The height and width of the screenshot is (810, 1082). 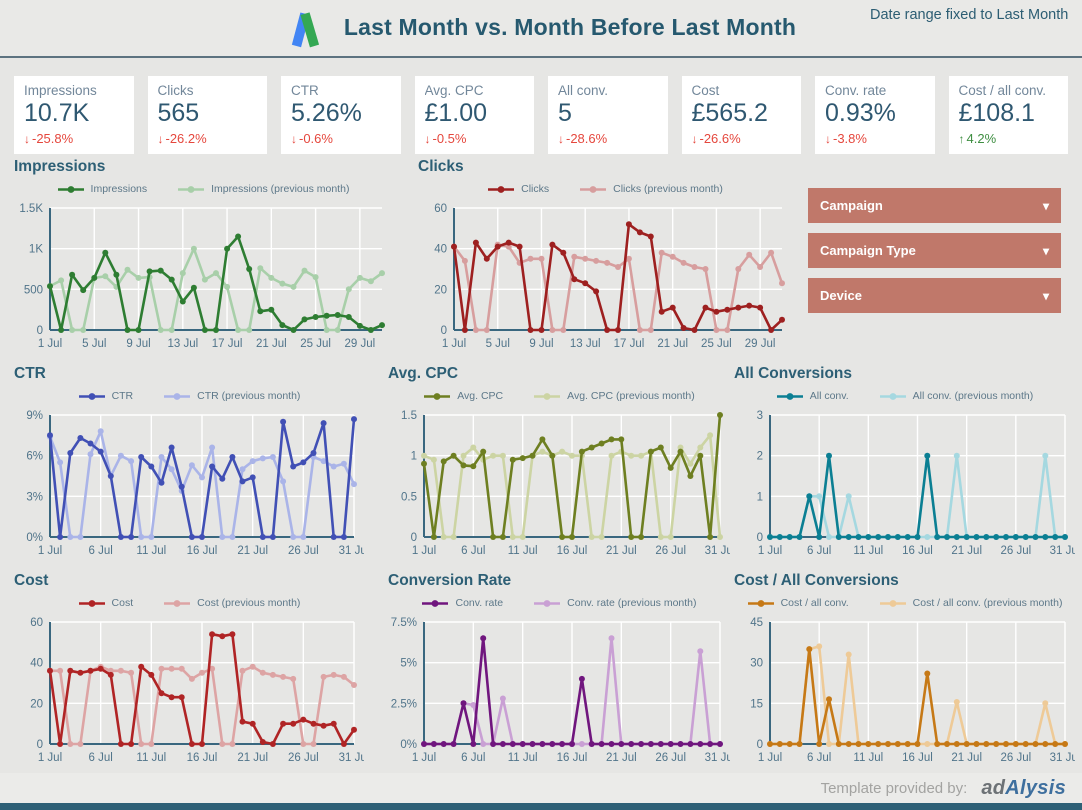 What do you see at coordinates (996, 113) in the screenshot?
I see `scorecard-value: £108.1` at bounding box center [996, 113].